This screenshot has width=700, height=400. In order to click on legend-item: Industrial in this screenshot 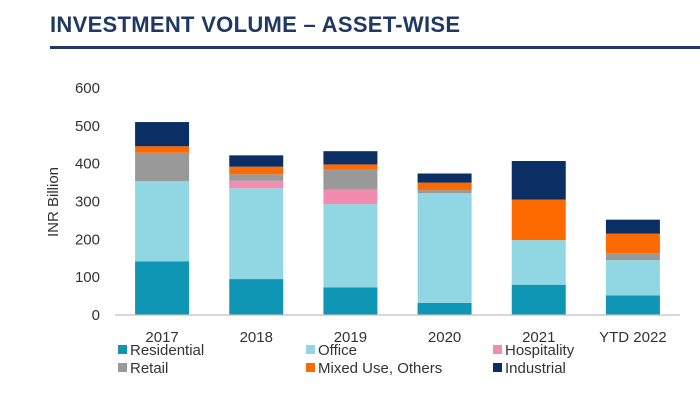, I will do `click(529, 368)`.